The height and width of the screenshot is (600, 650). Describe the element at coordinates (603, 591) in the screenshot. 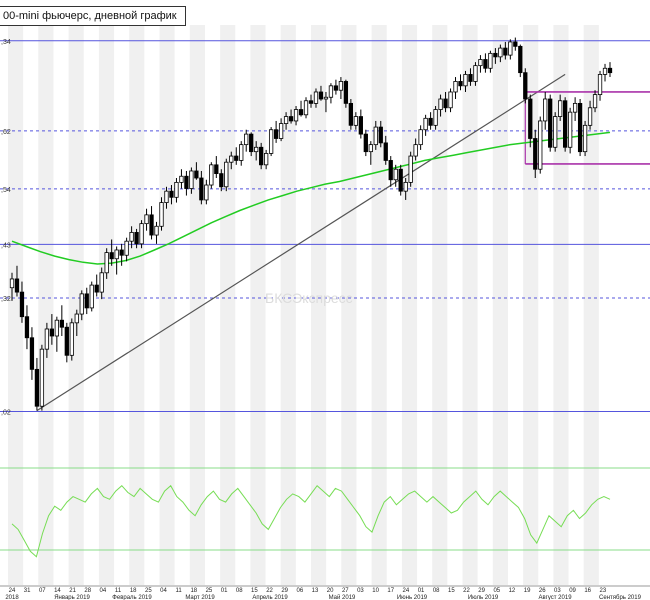

I see `x-day-tick: 23` at that location.